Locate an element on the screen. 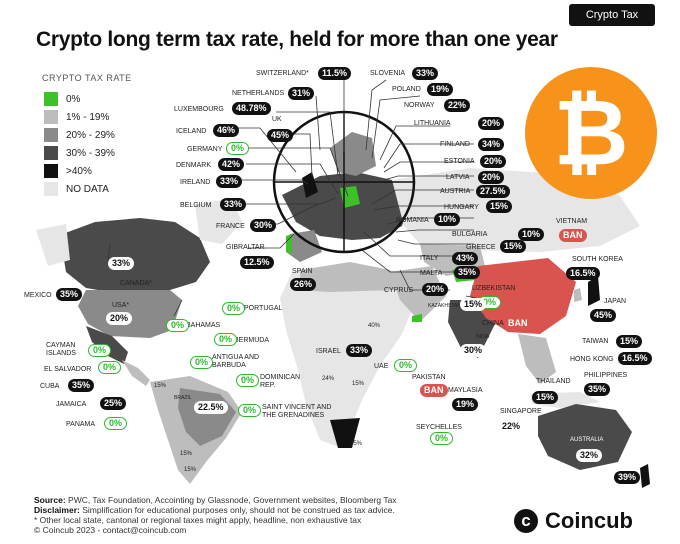 Image resolution: width=680 pixels, height=544 pixels. iberia-shape is located at coordinates (304, 246).